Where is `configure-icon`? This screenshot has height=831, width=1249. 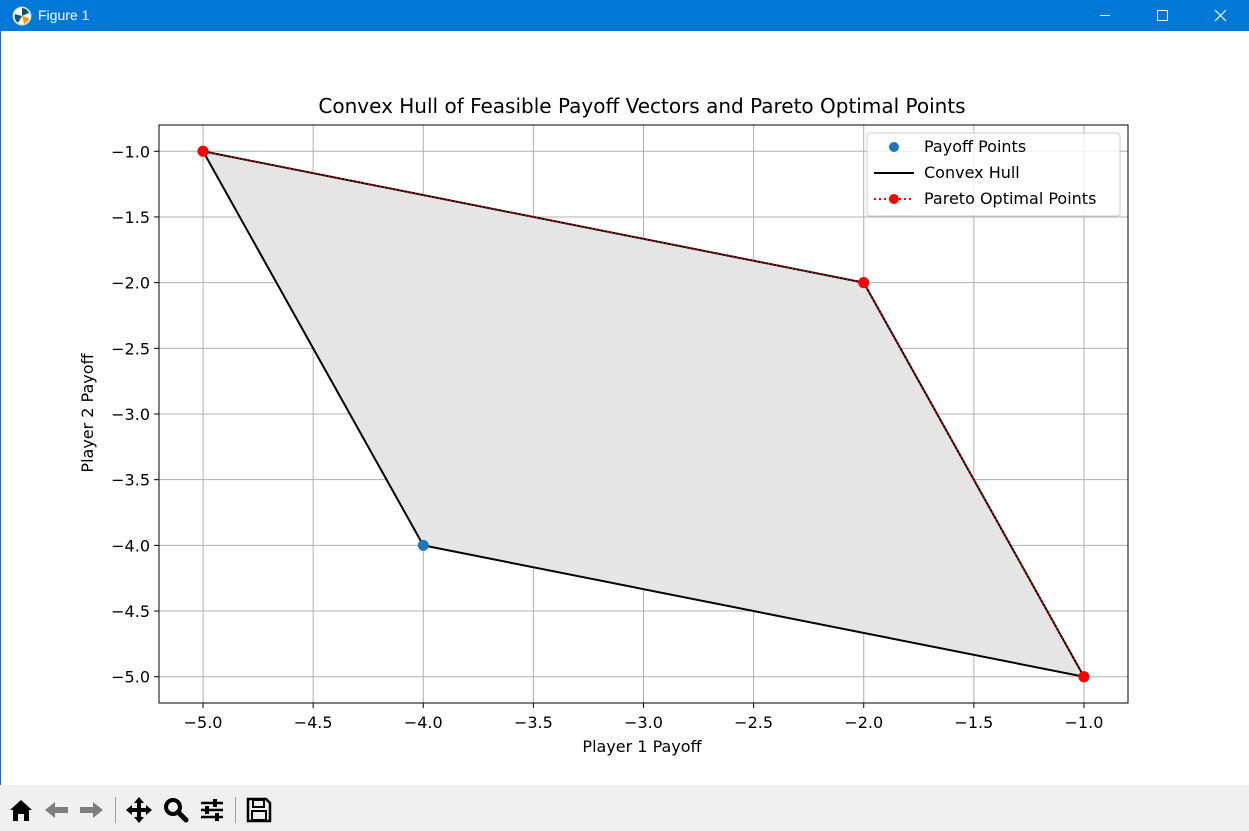
configure-icon is located at coordinates (212, 810).